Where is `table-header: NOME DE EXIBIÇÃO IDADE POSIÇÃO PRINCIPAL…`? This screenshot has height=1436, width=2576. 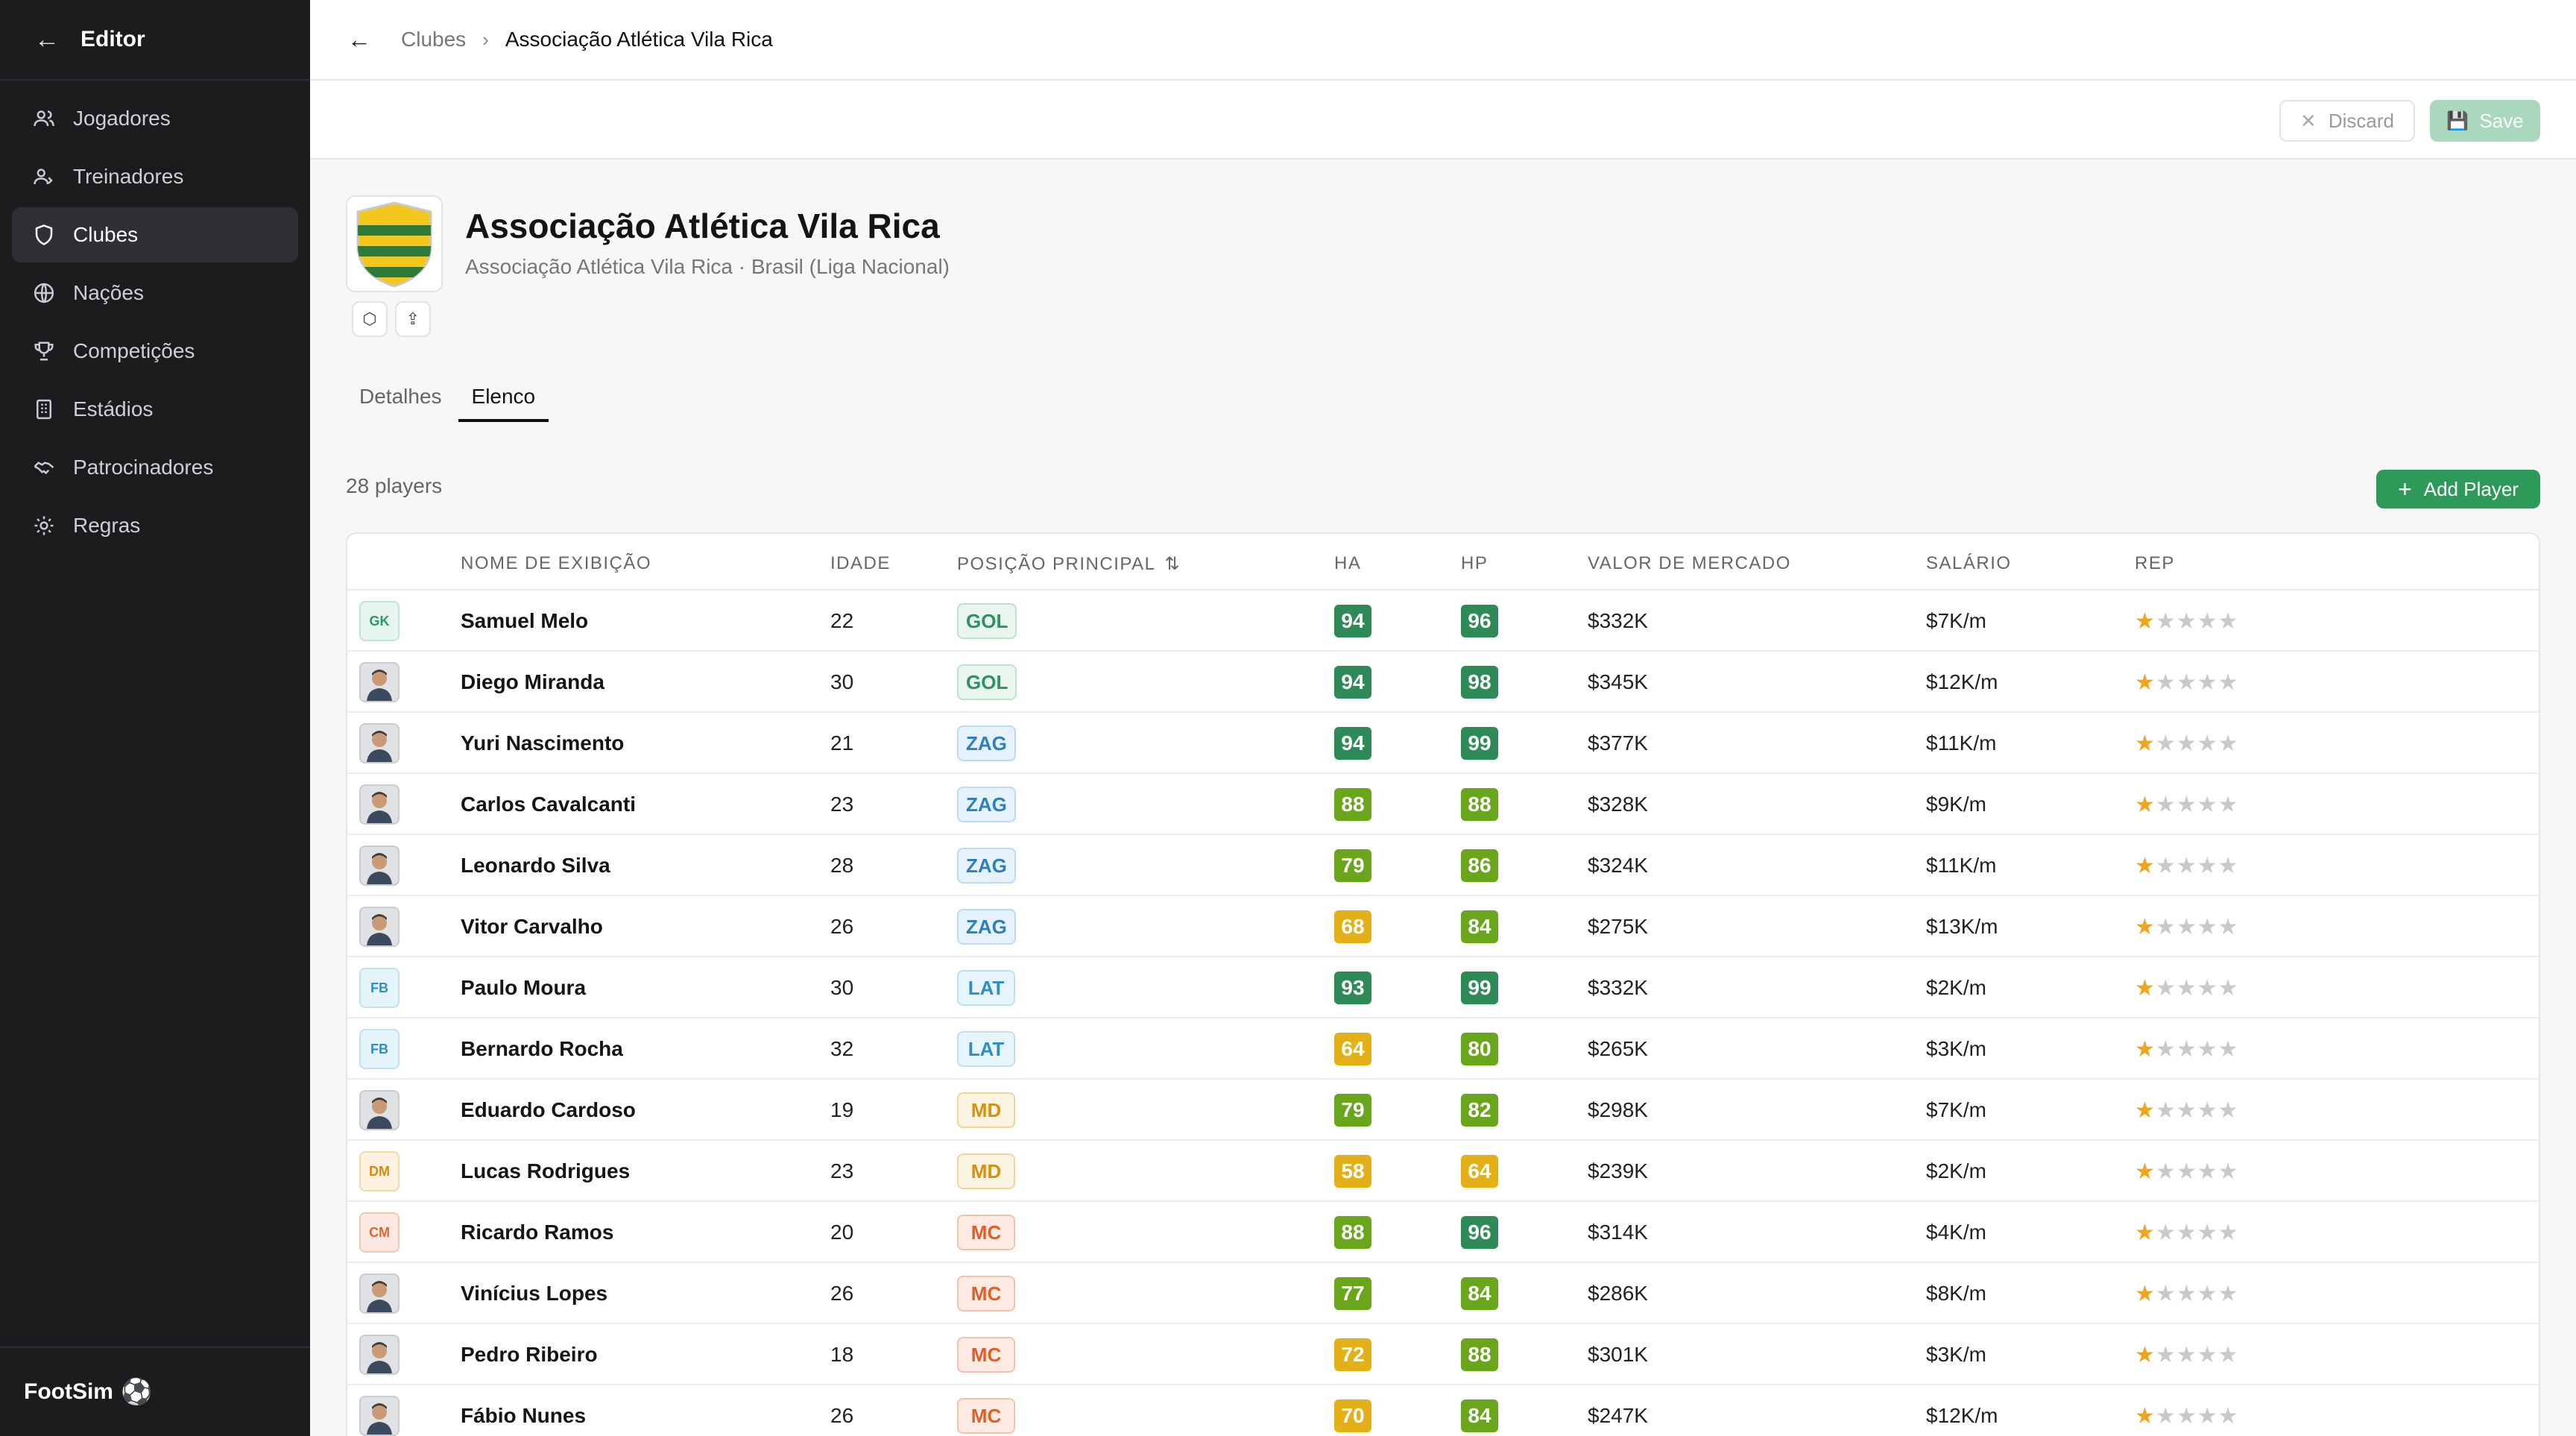 table-header: NOME DE EXIBIÇÃO IDADE POSIÇÃO PRINCIPAL… is located at coordinates (1443, 562).